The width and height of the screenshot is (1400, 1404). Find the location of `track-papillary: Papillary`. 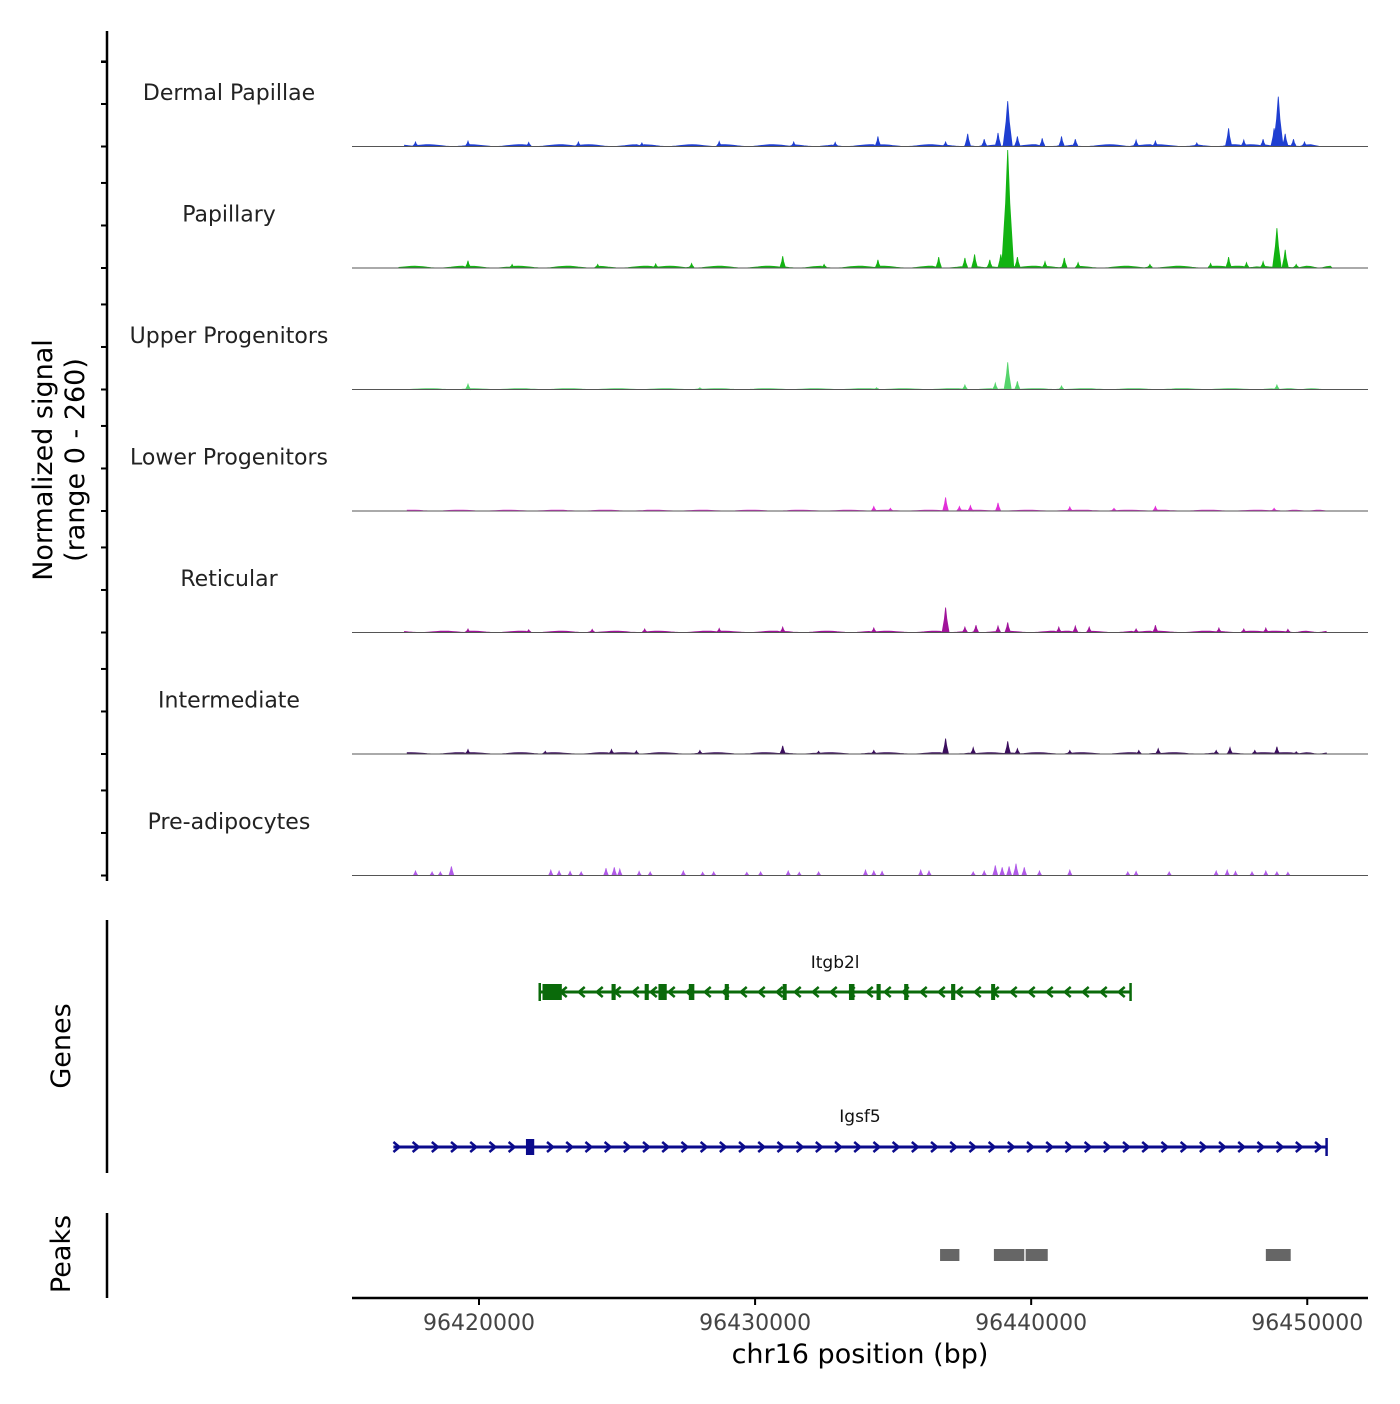

track-papillary: Papillary is located at coordinates (775, 209).